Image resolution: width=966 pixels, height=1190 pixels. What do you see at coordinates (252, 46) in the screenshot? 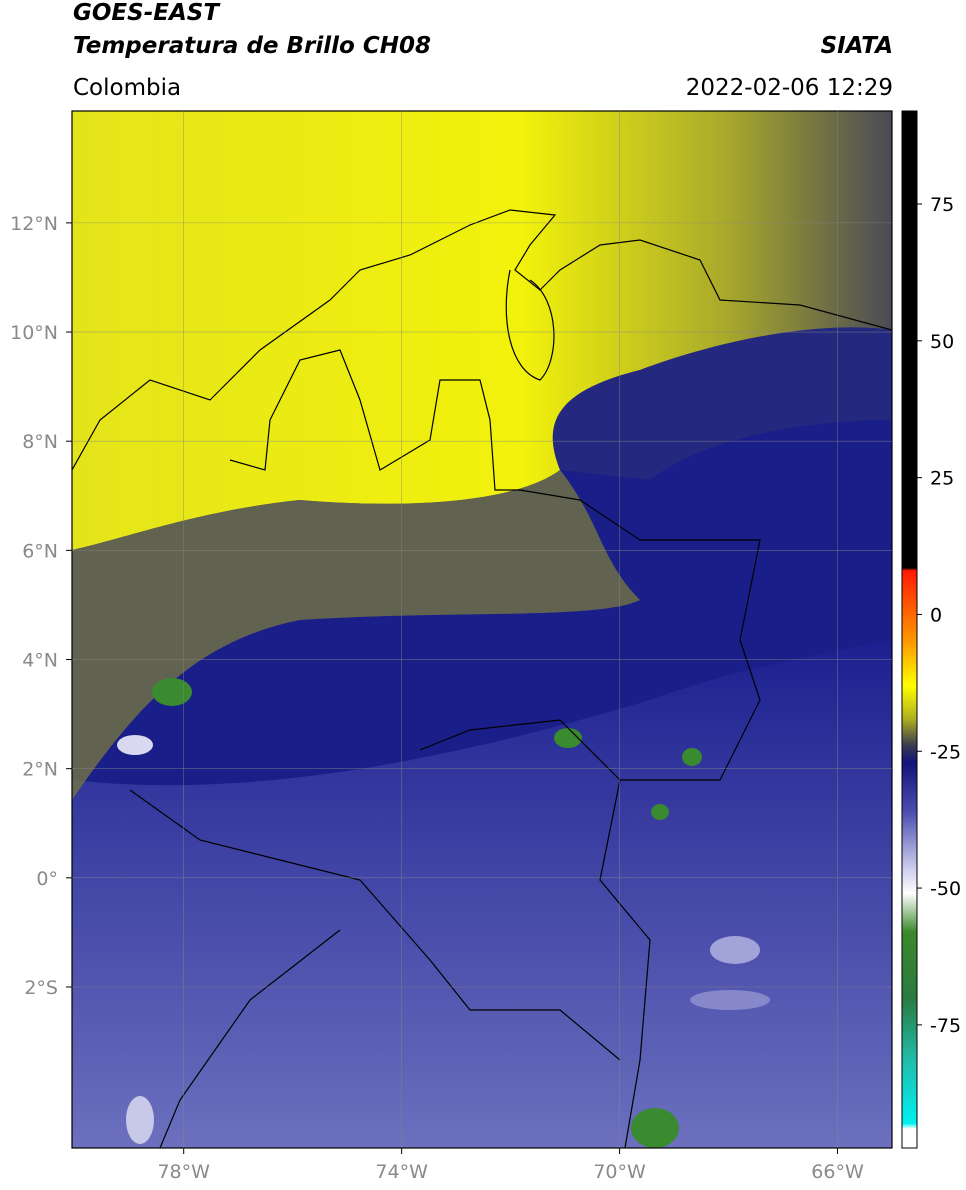
I see `product: Temperatura de Brillo CH08` at bounding box center [252, 46].